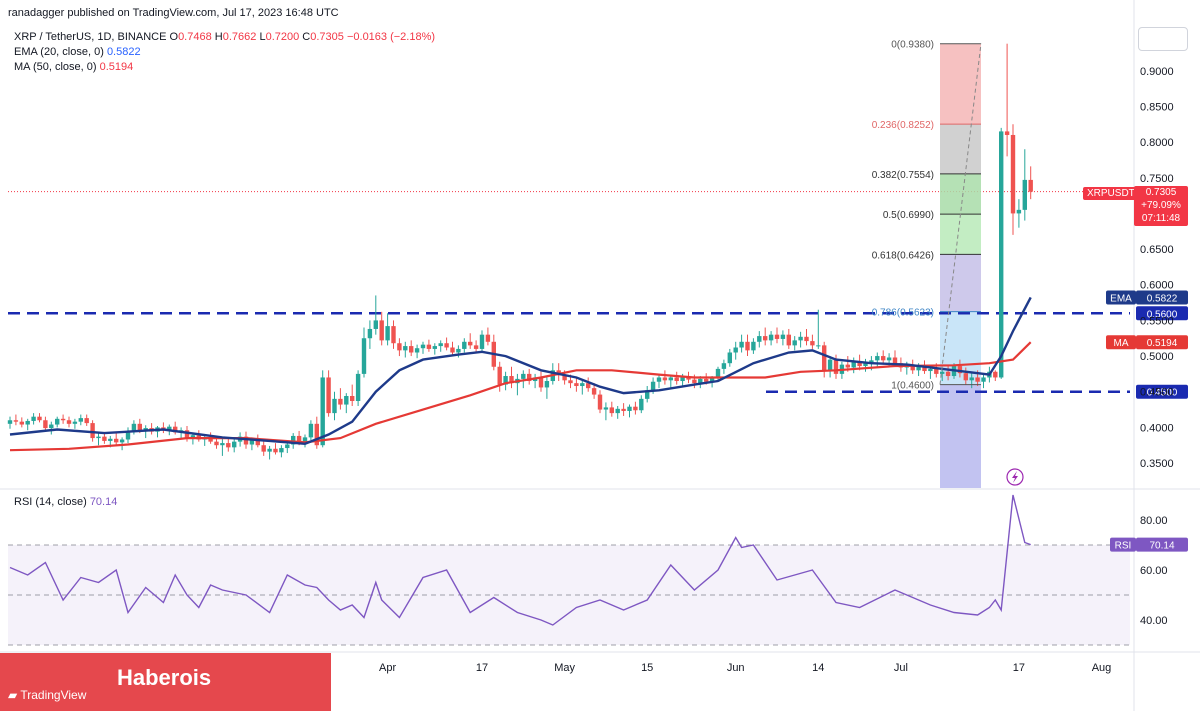 The image size is (1200, 711). What do you see at coordinates (90, 37) in the screenshot?
I see `symbol-name: XRP / TetherUS, 1D, BINANCE` at bounding box center [90, 37].